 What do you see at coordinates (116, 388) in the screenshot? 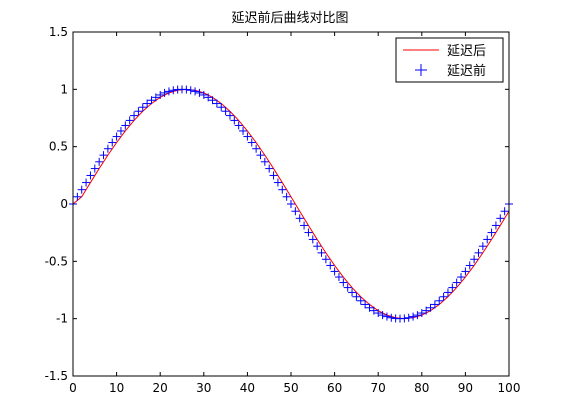
I see `x-tick-label: 10` at bounding box center [116, 388].